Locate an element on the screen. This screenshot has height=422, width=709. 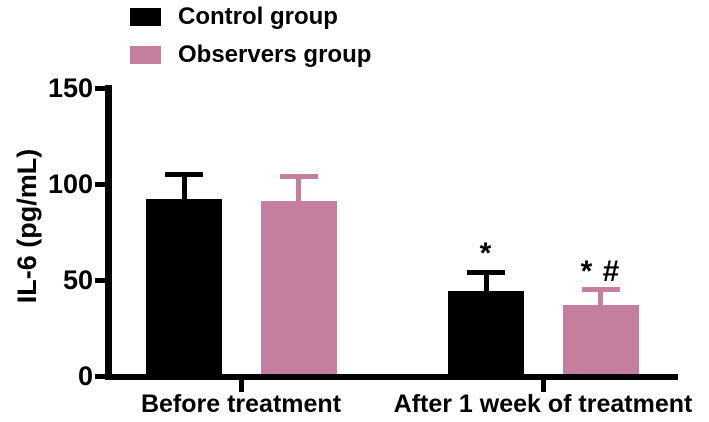
legend-item-control-group: Control group is located at coordinates (250, 16).